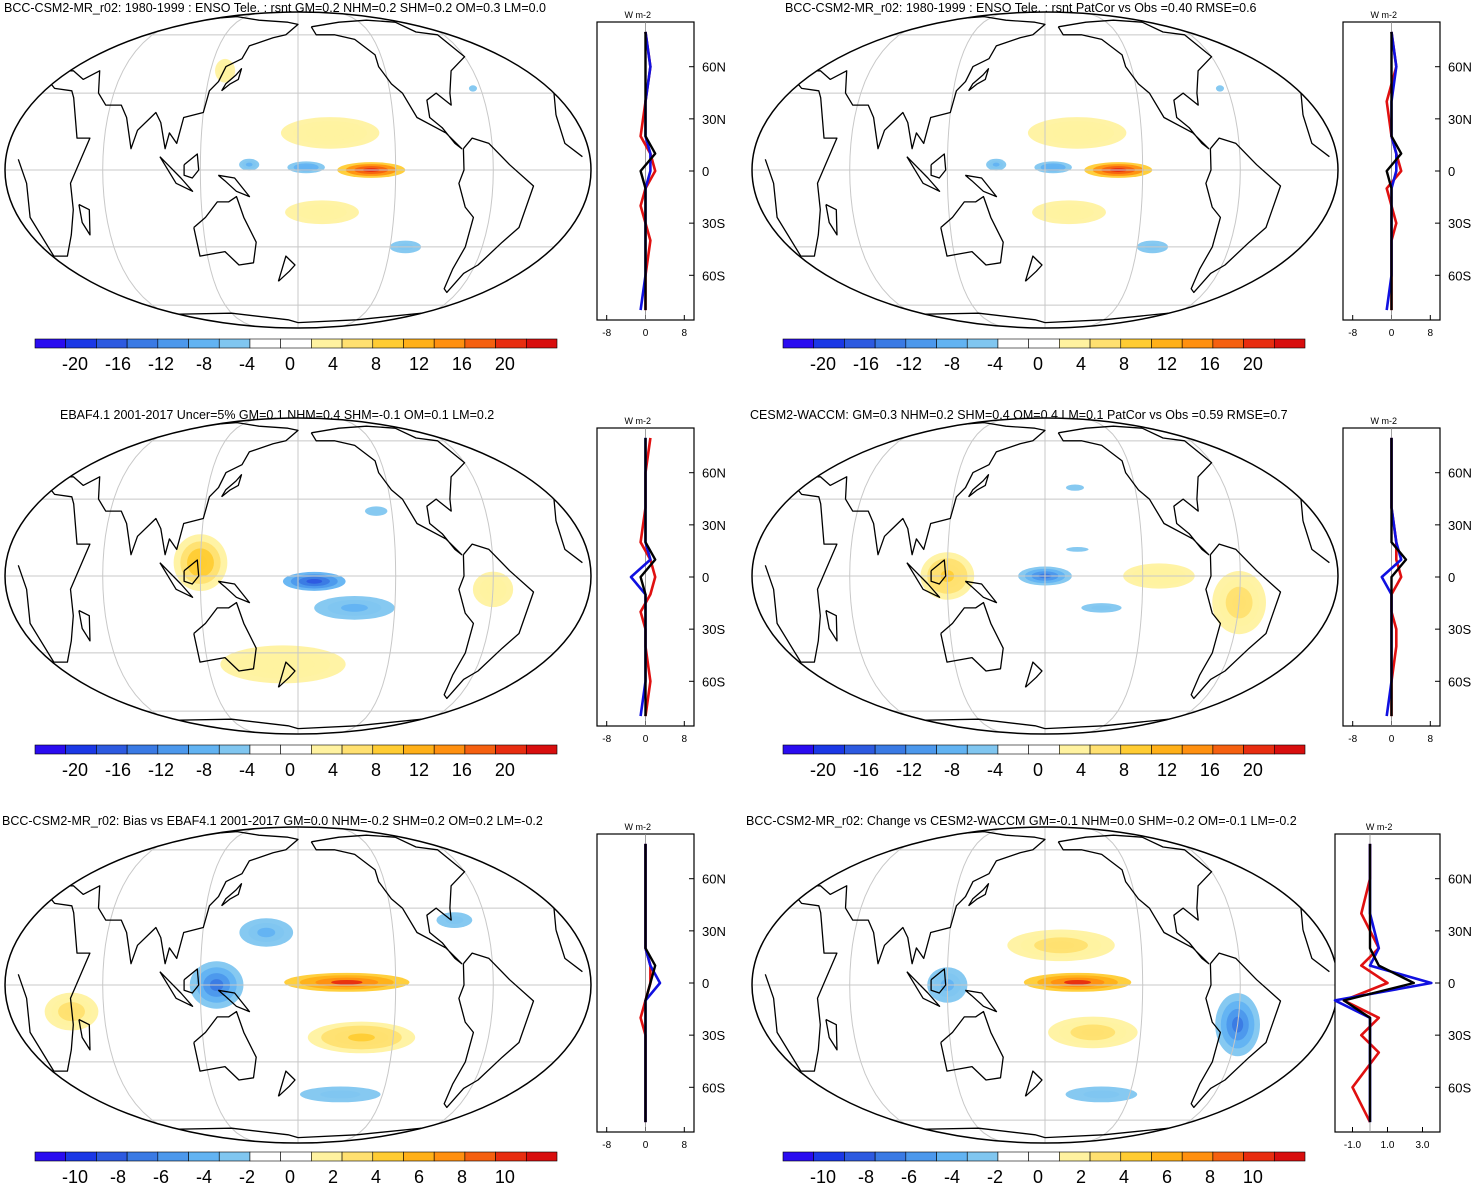 The width and height of the screenshot is (1484, 1184). I want to click on anomaly-field, so click(1093, 554).